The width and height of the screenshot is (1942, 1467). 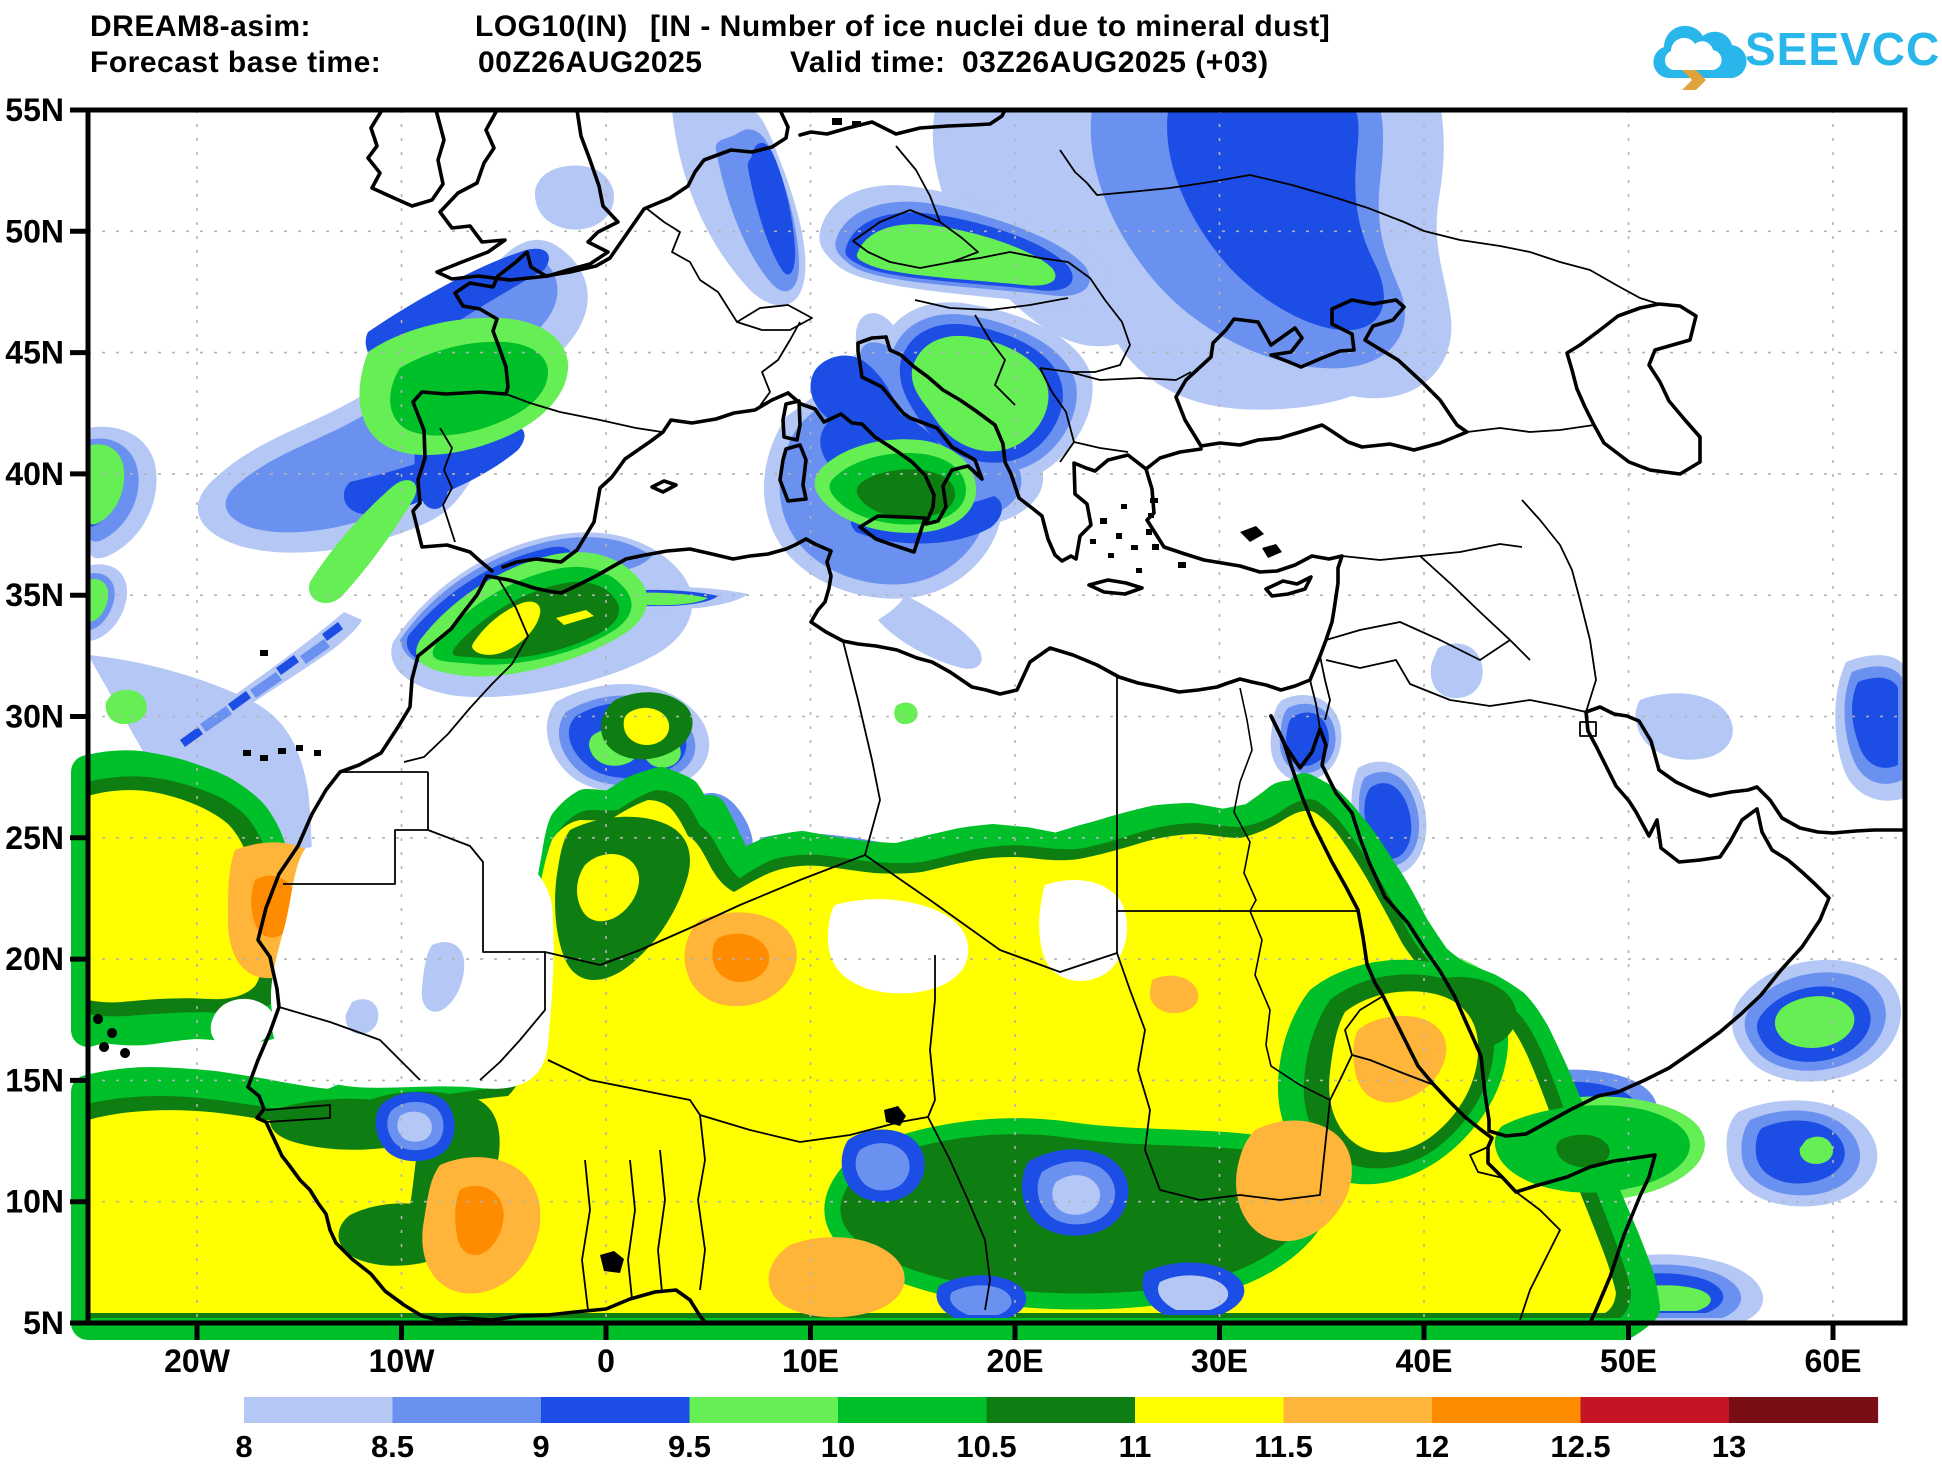 I want to click on lon-tick-label: 10E, so click(x=810, y=1361).